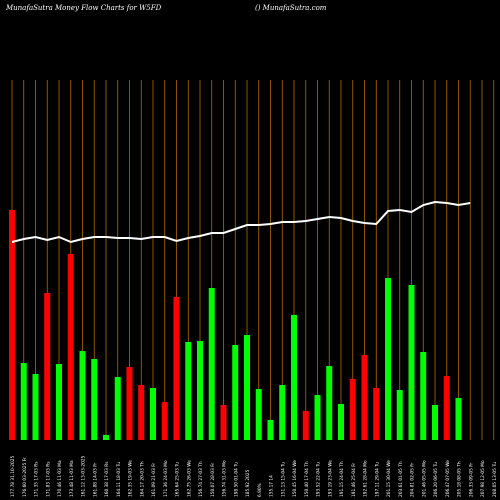 The height and width of the screenshot is (500, 500). Describe the element at coordinates (377, 479) in the screenshot. I see `x-tick-label: 197.11 29-04 Tu` at that location.